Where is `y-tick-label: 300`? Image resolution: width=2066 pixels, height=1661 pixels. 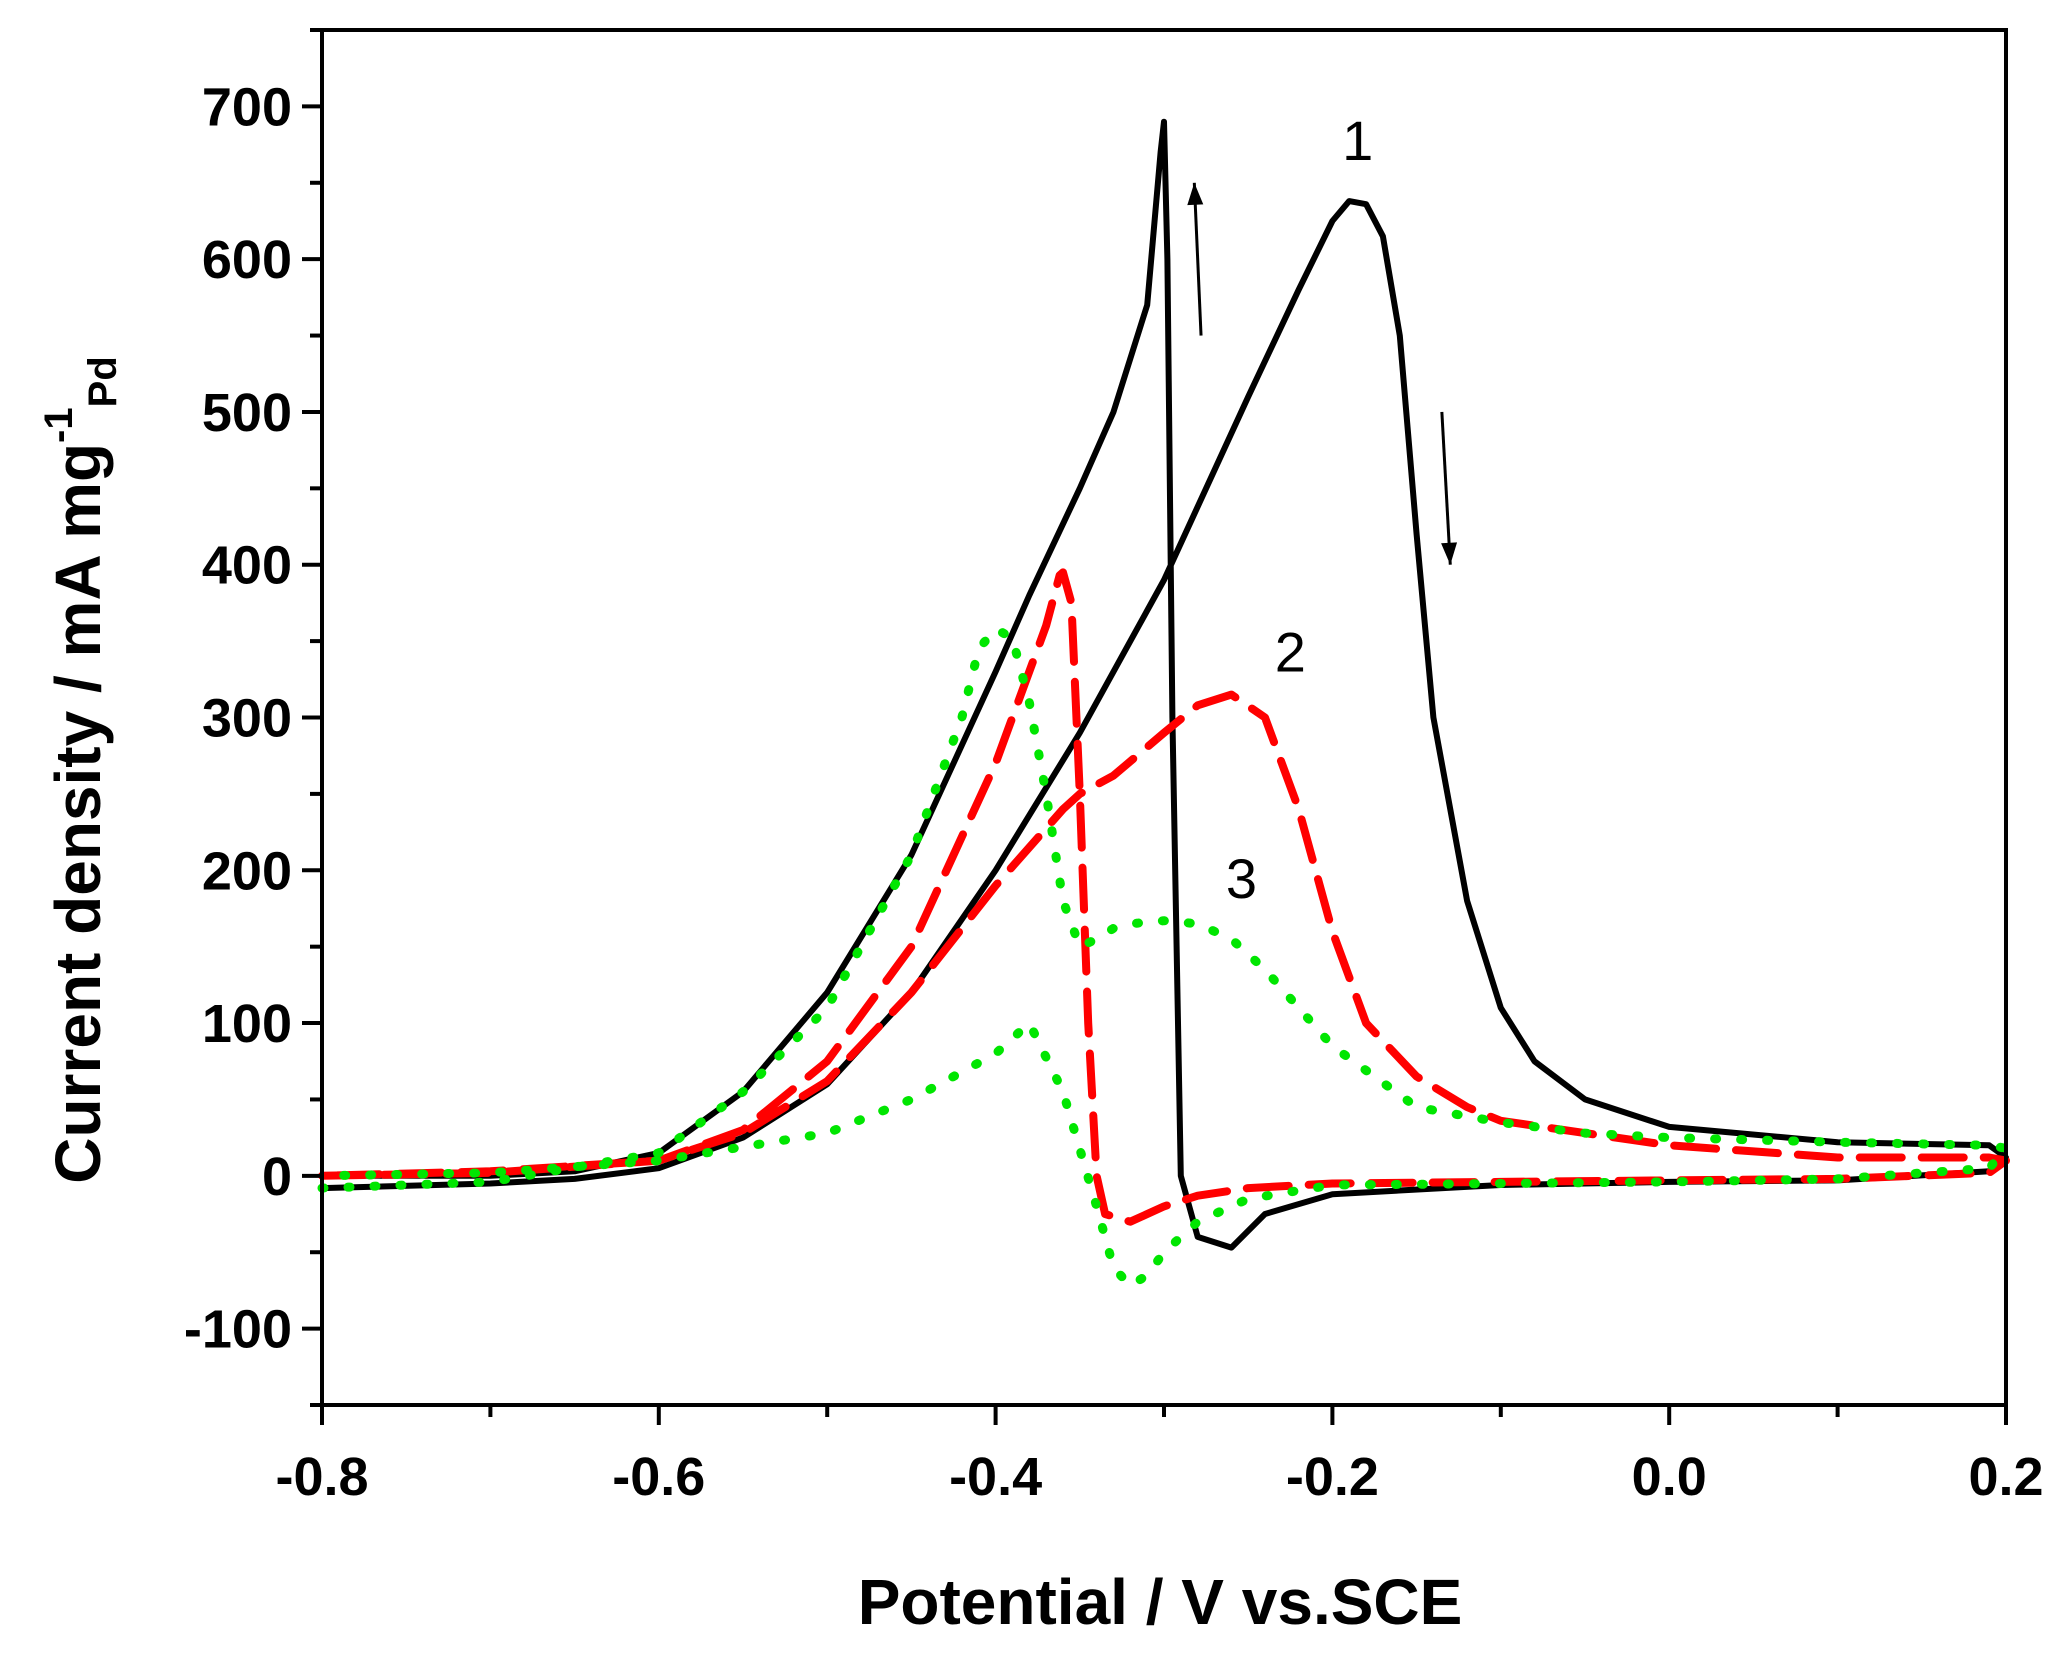
y-tick-label: 300 is located at coordinates (247, 719).